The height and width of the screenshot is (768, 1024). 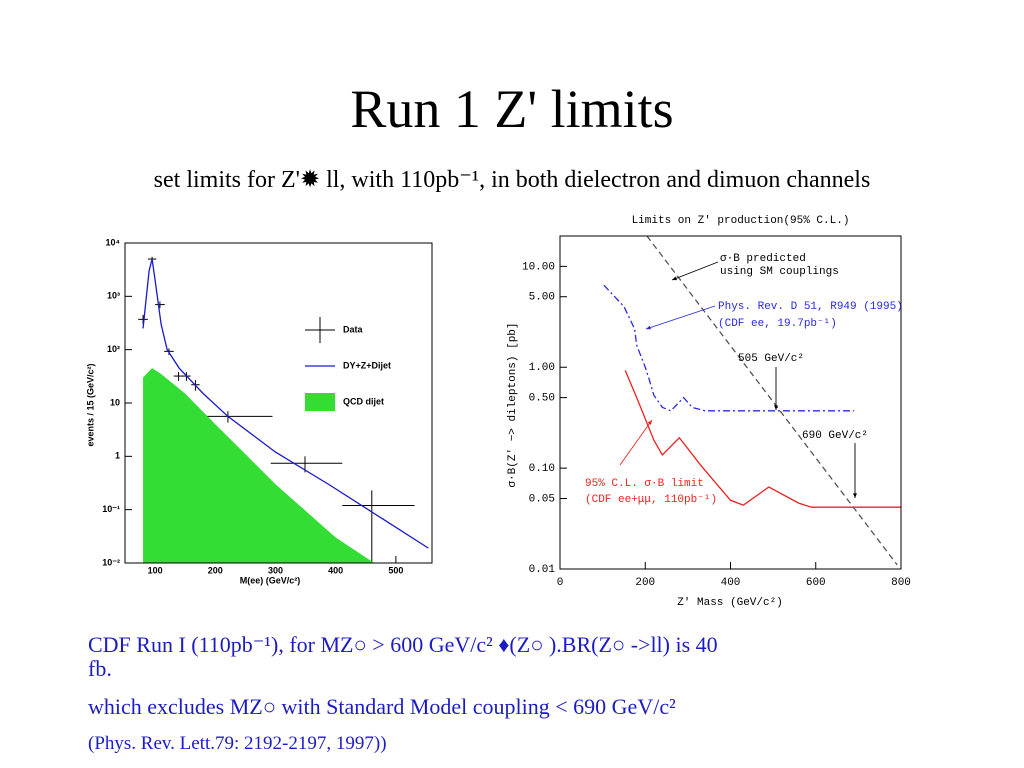 What do you see at coordinates (237, 743) in the screenshot?
I see `text-line: (Phys. Rev. Lett.79: 2192-2197, 1997))` at bounding box center [237, 743].